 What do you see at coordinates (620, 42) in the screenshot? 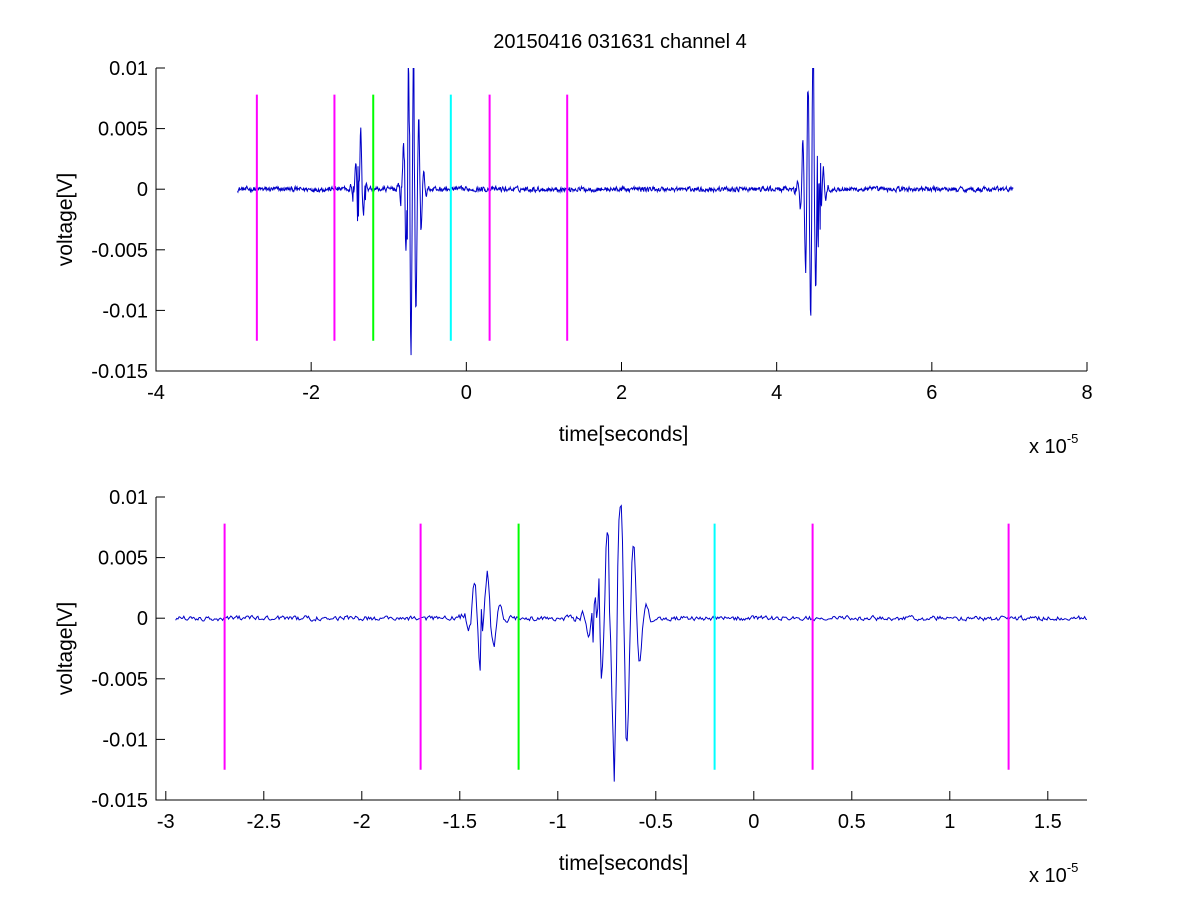
I see `figure-title: 20150416 031631 channel 4` at bounding box center [620, 42].